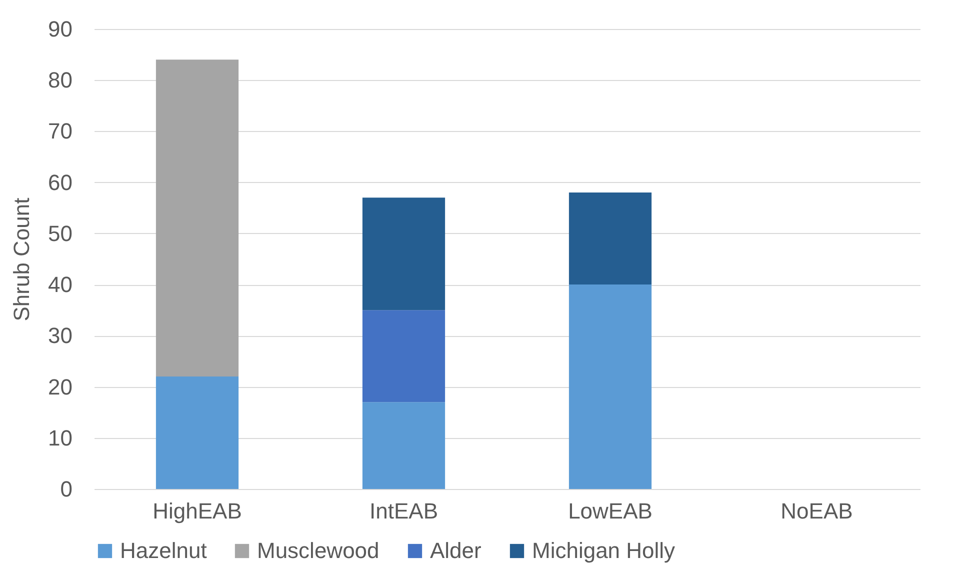  What do you see at coordinates (60, 233) in the screenshot?
I see `y-tick-label: 50` at bounding box center [60, 233].